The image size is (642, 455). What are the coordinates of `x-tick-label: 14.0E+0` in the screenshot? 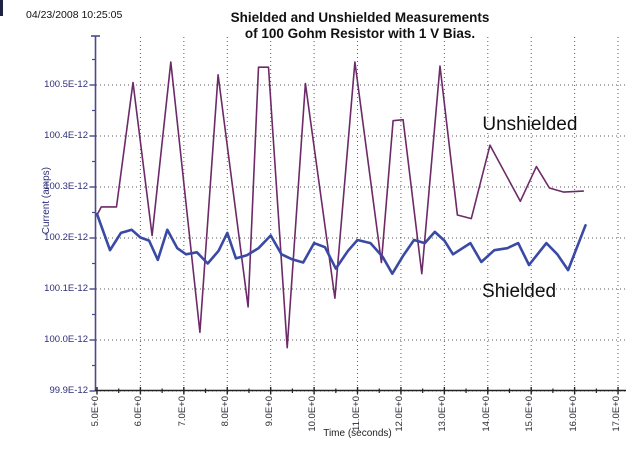 It's located at (486, 414).